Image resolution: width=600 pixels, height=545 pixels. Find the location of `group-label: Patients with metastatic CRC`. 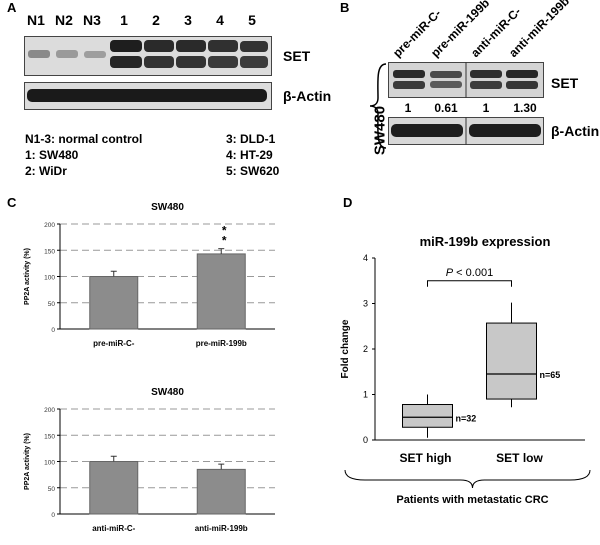

group-label: Patients with metastatic CRC is located at coordinates (472, 500).